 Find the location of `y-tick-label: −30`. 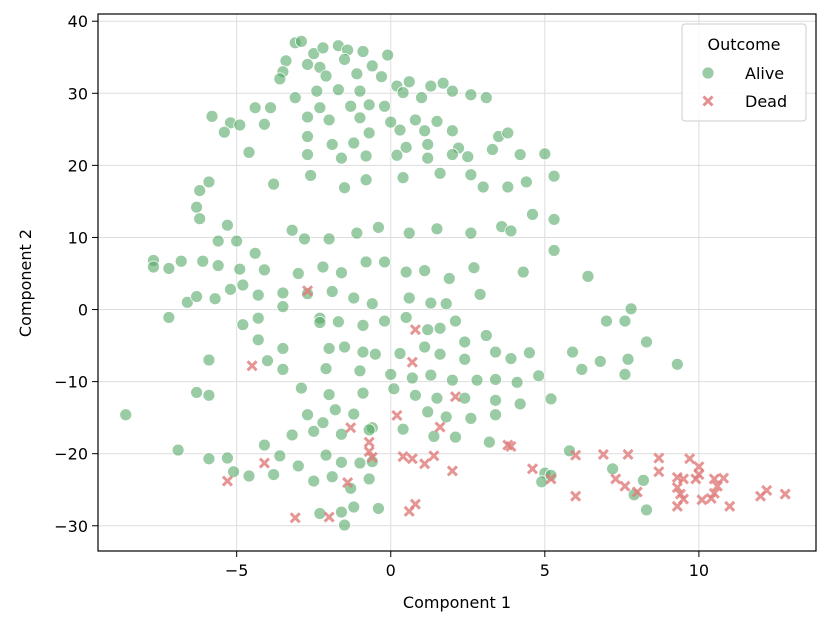

y-tick-label: −30 is located at coordinates (71, 526).